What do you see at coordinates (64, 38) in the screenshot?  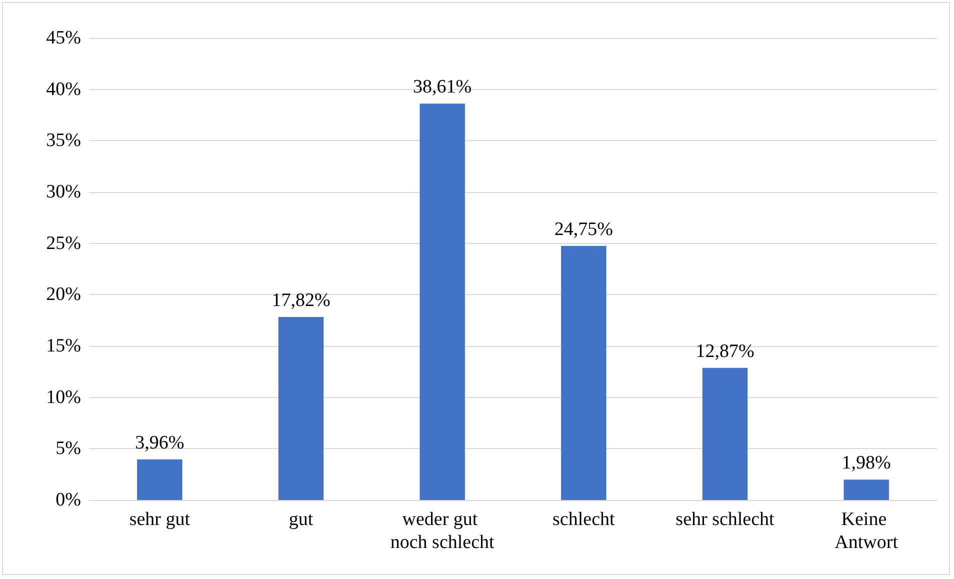 I see `y-tick-label: 45%` at bounding box center [64, 38].